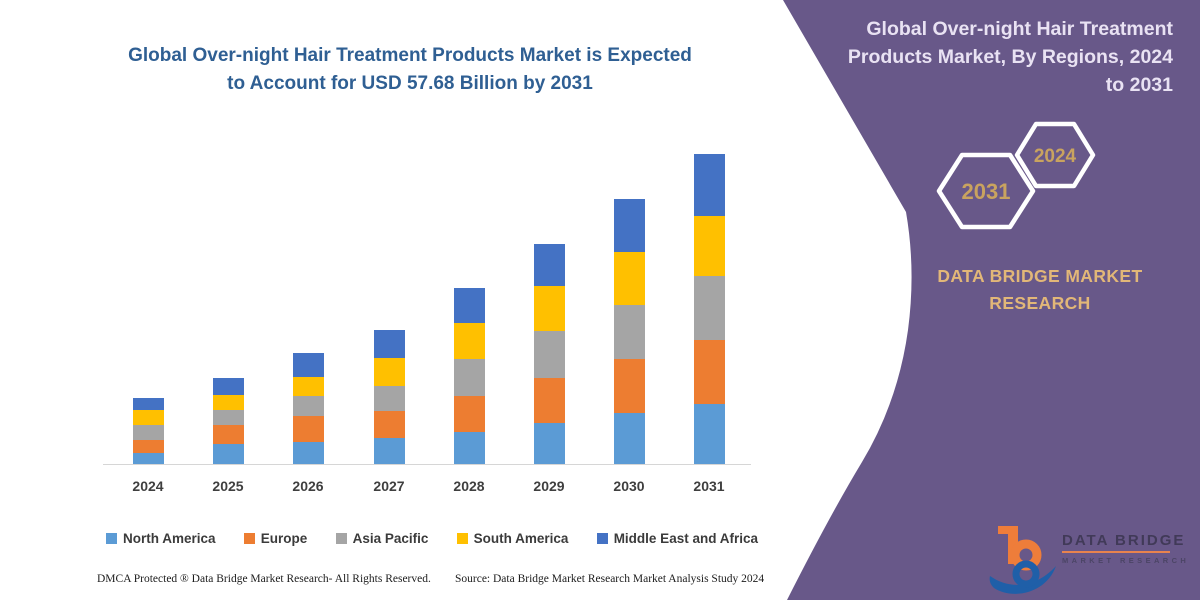  I want to click on legend-item-north-america: North America, so click(161, 538).